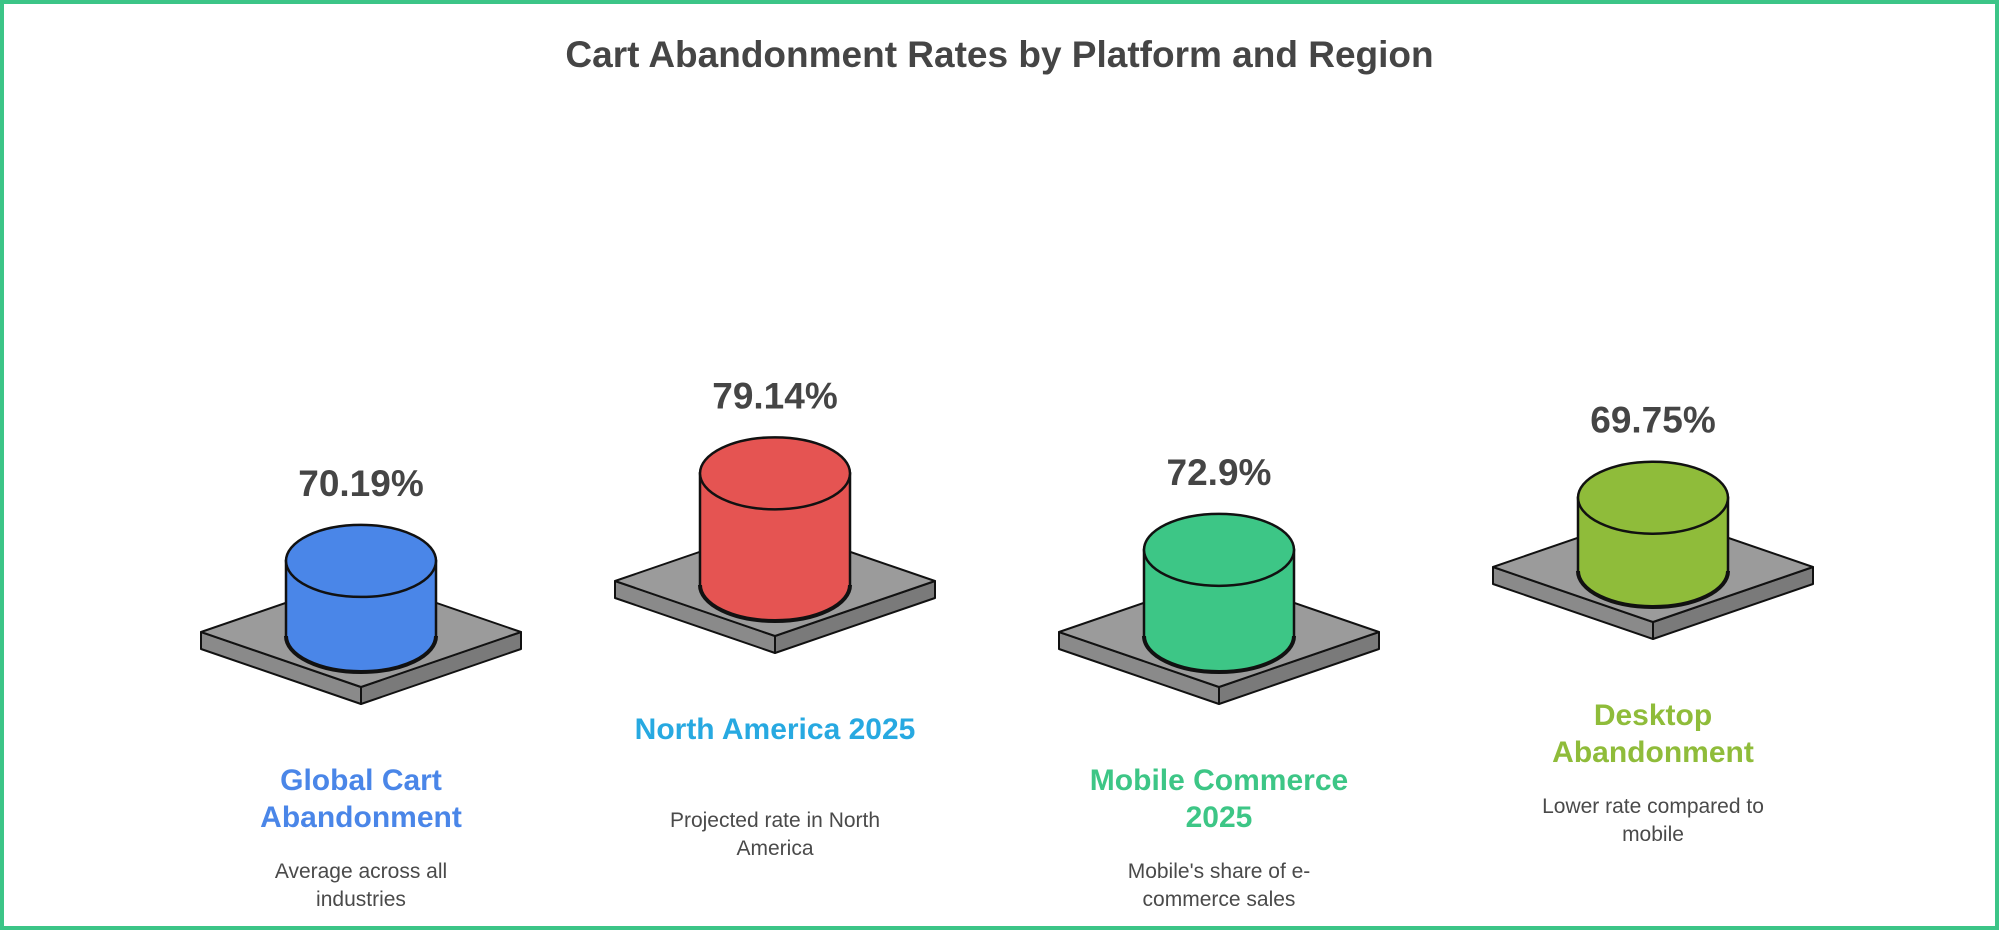 The width and height of the screenshot is (1999, 930). Describe the element at coordinates (1219, 472) in the screenshot. I see `value-label-mobile: 72.9%` at that location.